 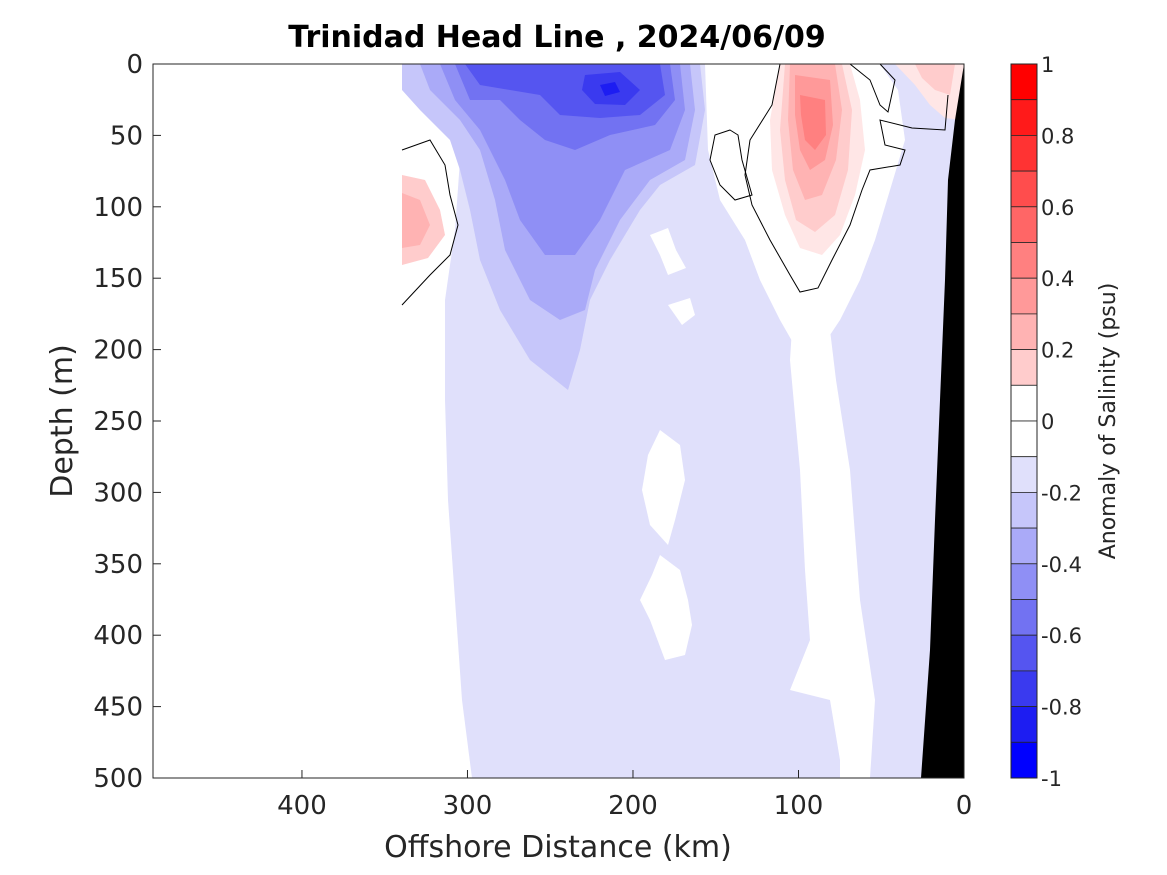 I want to click on x-tick-label: 300, so click(x=468, y=806).